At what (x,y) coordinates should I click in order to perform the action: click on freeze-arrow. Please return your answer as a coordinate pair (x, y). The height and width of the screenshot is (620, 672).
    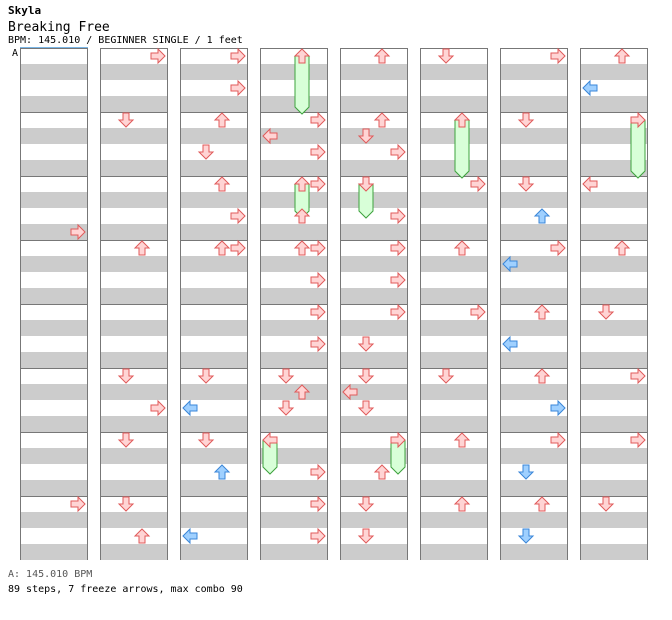
    Looking at the image, I should click on (302, 85).